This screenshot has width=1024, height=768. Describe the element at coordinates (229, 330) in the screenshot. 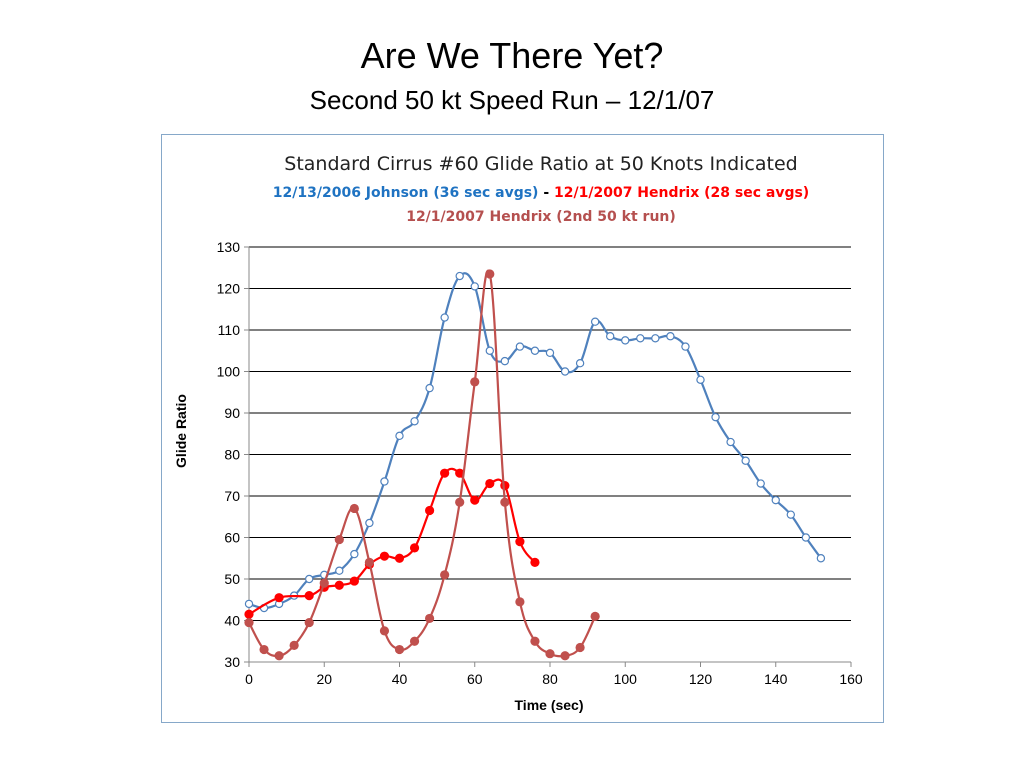

I see `y-tick-label: 110` at that location.